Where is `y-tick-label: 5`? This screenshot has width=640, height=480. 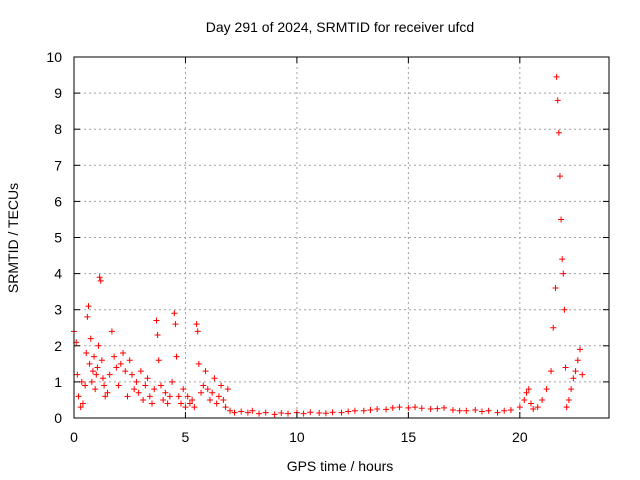 y-tick-label: 5 is located at coordinates (58, 238).